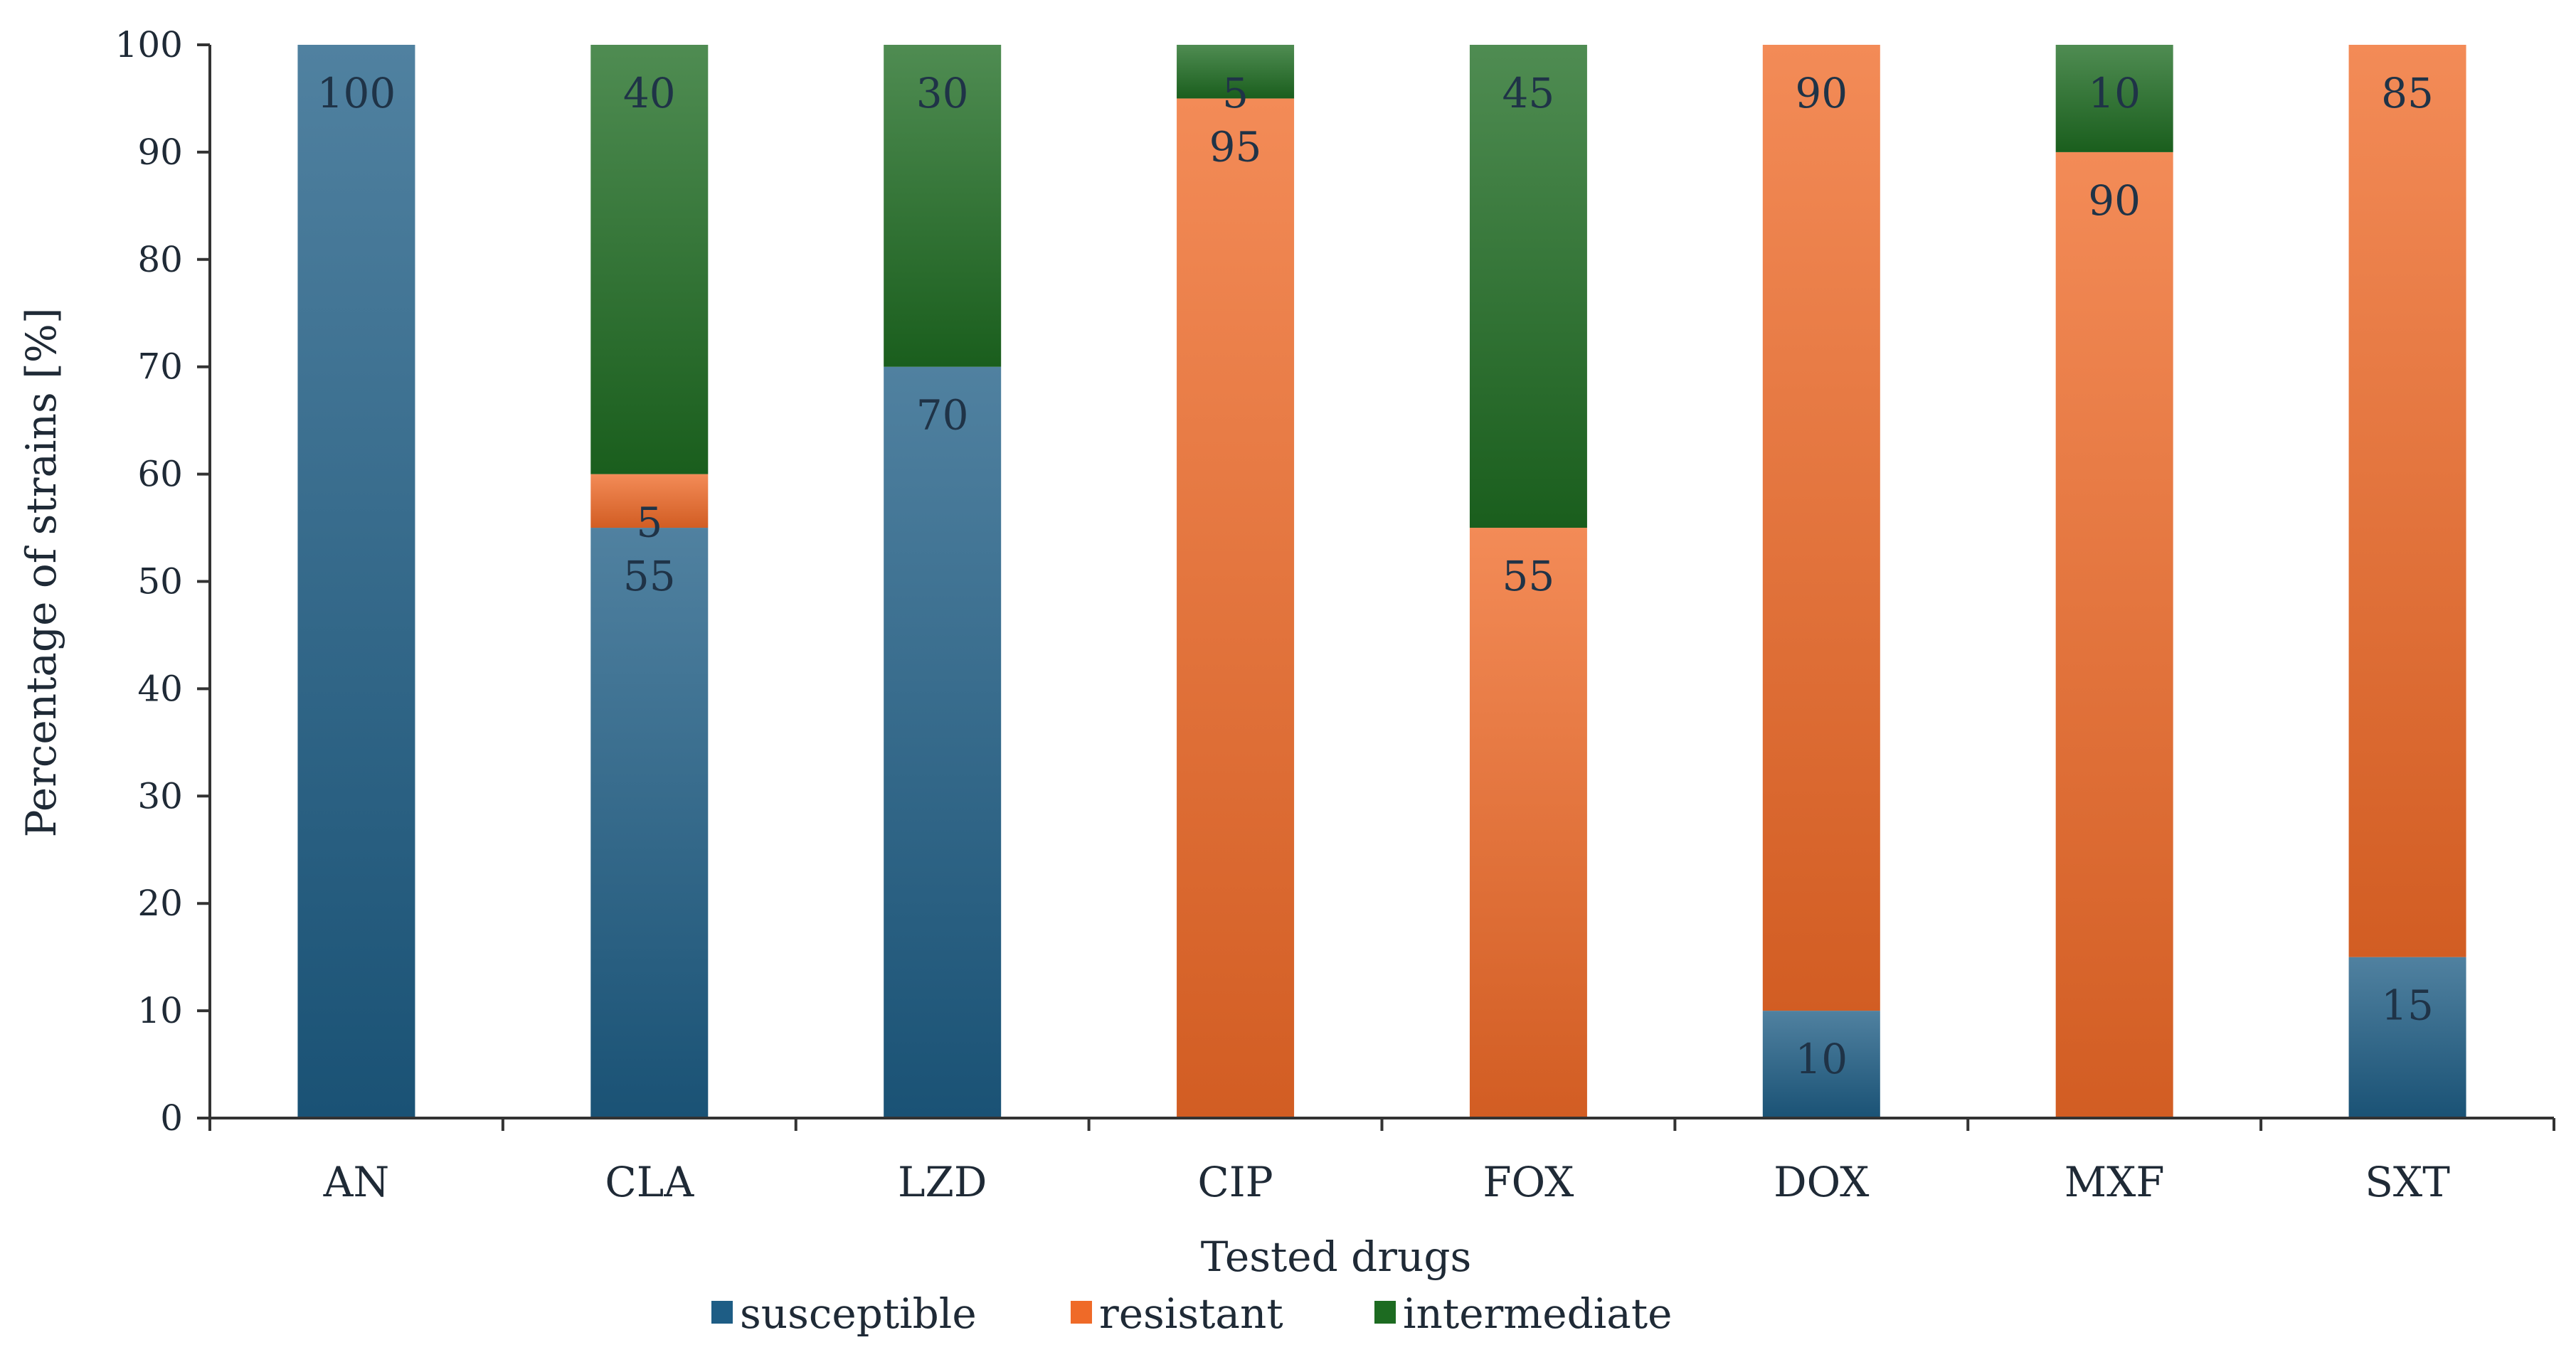  What do you see at coordinates (1235, 1182) in the screenshot?
I see `x-tick-label: CIP` at bounding box center [1235, 1182].